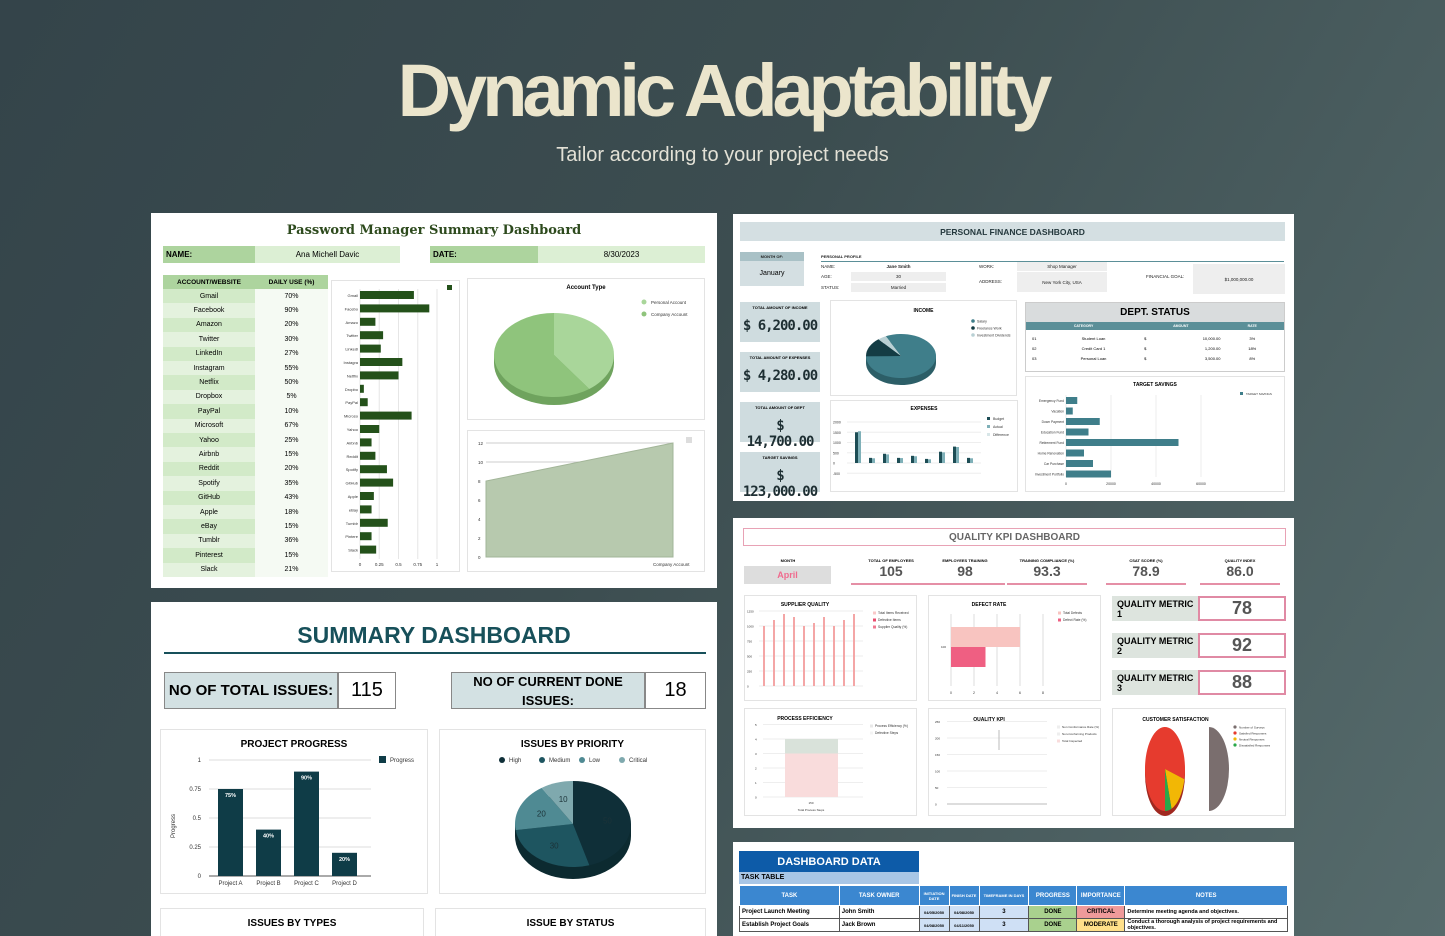  Describe the element at coordinates (834, 464) in the screenshot. I see `tick-label: 0` at that location.